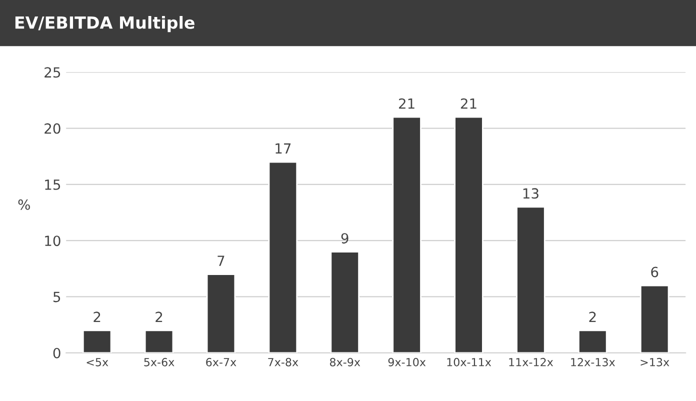  What do you see at coordinates (345, 362) in the screenshot?
I see `x-tick-label: 8x-9x` at bounding box center [345, 362].